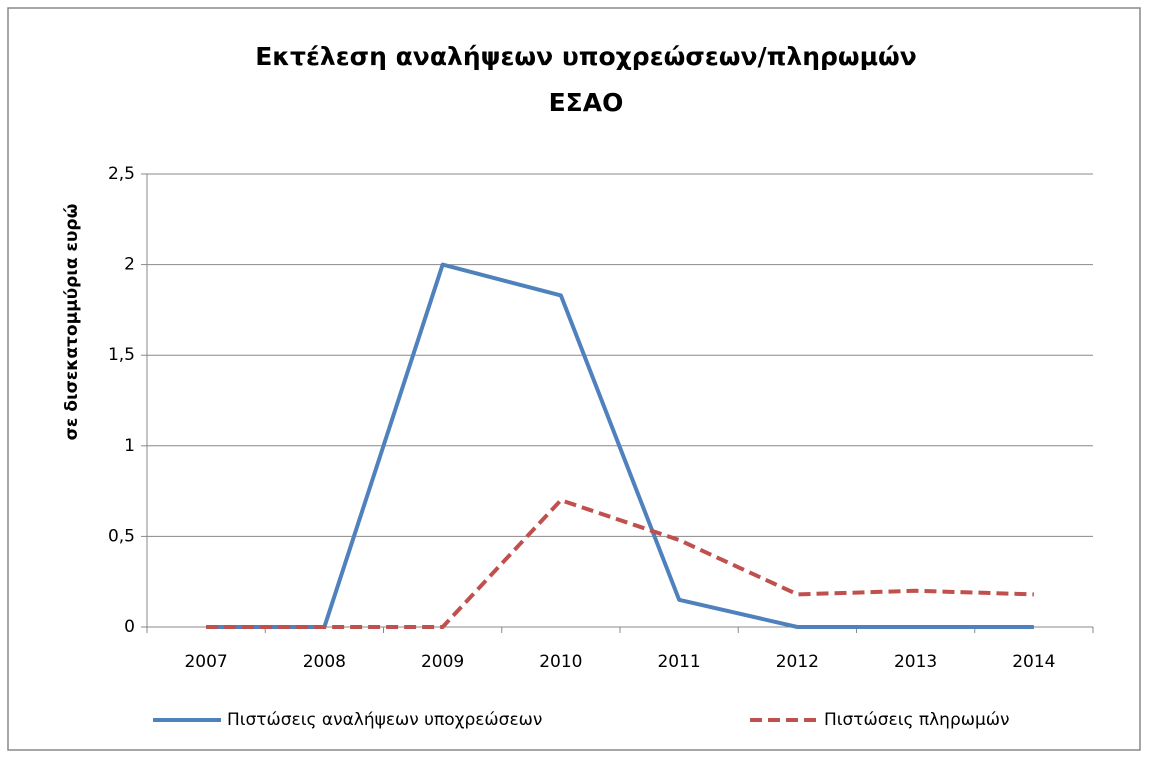  What do you see at coordinates (72, 321) in the screenshot?
I see `y-axis-title: σε δισεκατομμύρια ευρώ` at bounding box center [72, 321].